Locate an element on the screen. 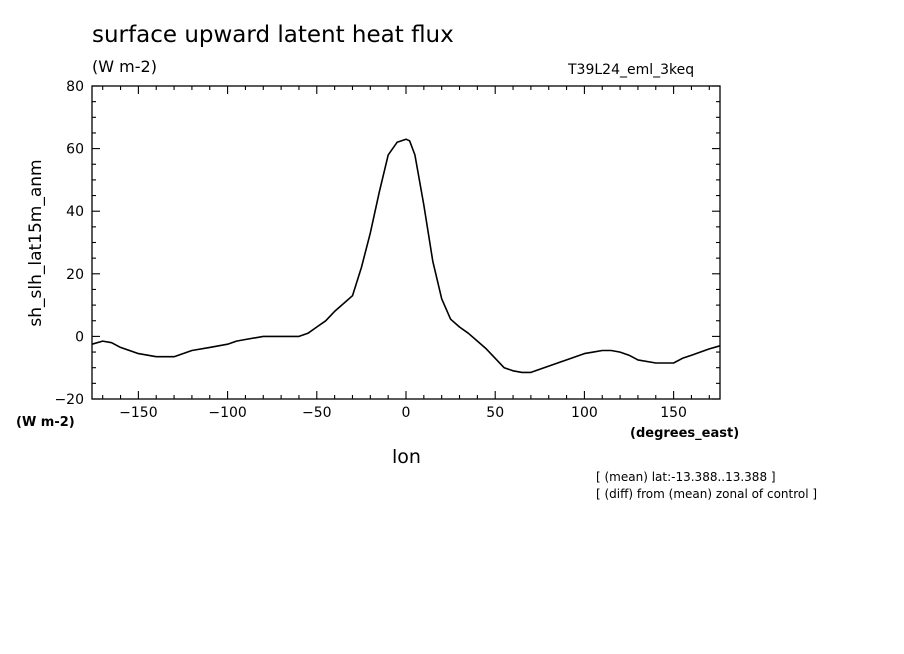 The image size is (904, 654). y-tick-label: −20 is located at coordinates (69, 400).